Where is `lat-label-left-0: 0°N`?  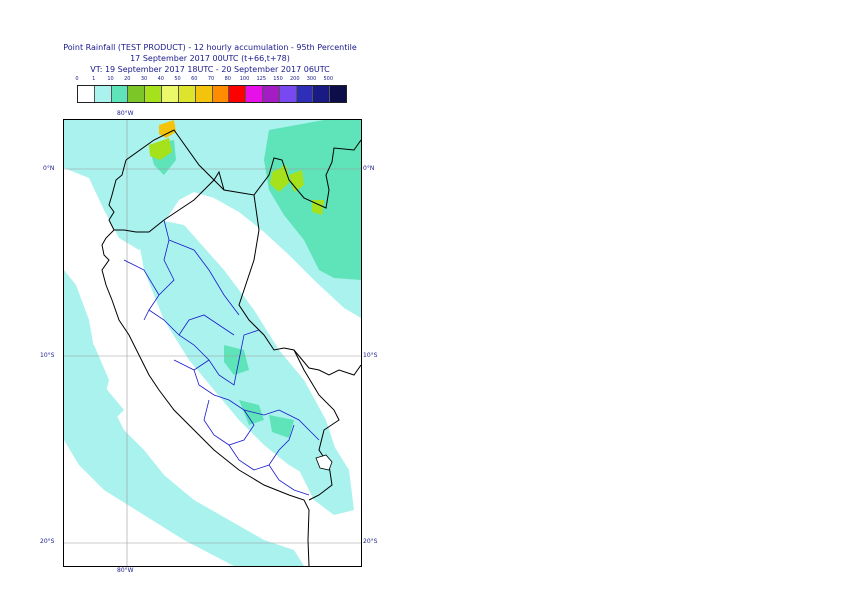 lat-label-left-0: 0°N is located at coordinates (49, 168).